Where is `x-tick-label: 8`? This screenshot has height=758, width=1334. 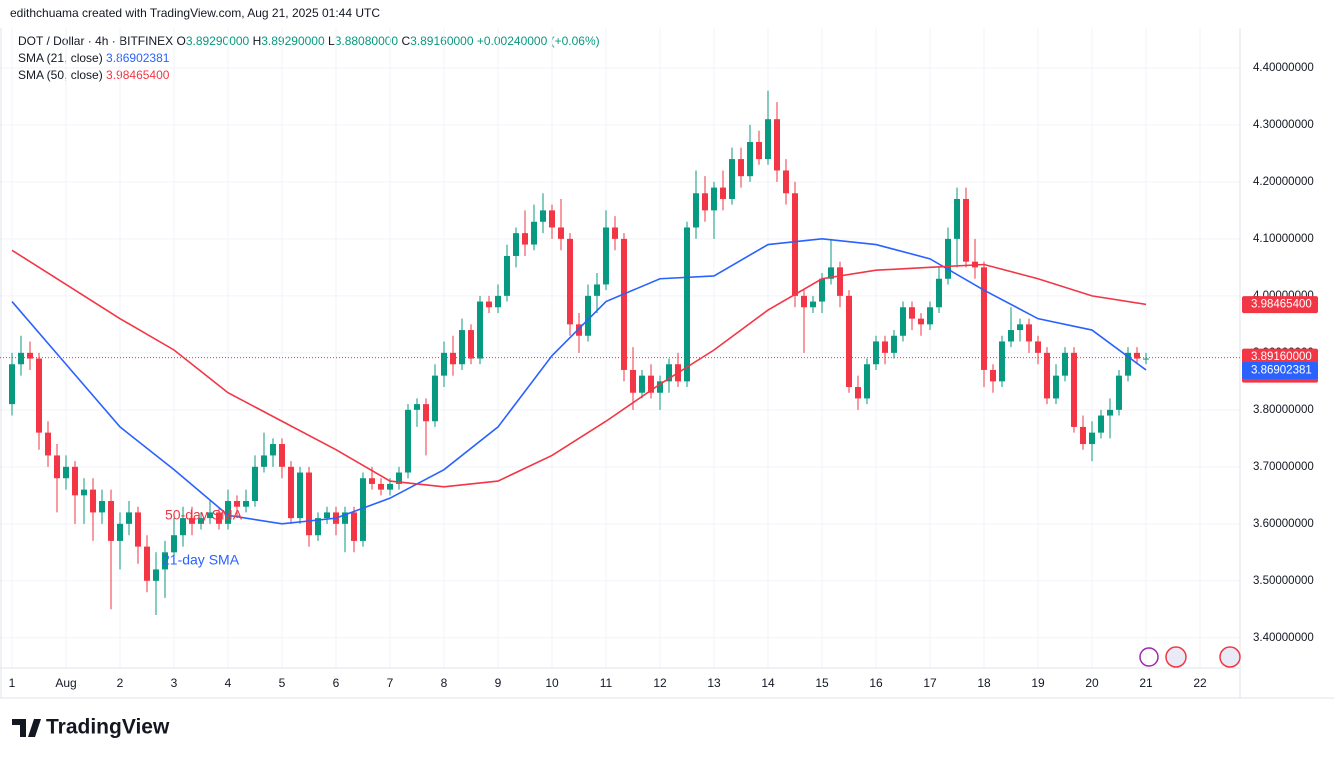
x-tick-label: 8 is located at coordinates (444, 683).